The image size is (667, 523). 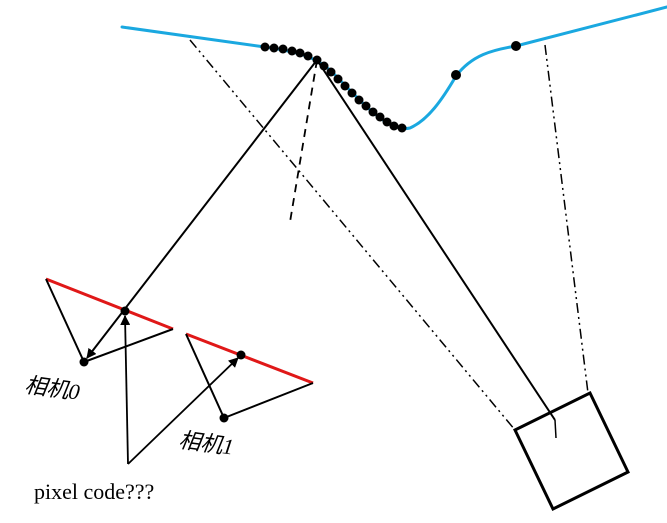 What do you see at coordinates (125, 390) in the screenshot?
I see `pixel-code-arrow-cam0` at bounding box center [125, 390].